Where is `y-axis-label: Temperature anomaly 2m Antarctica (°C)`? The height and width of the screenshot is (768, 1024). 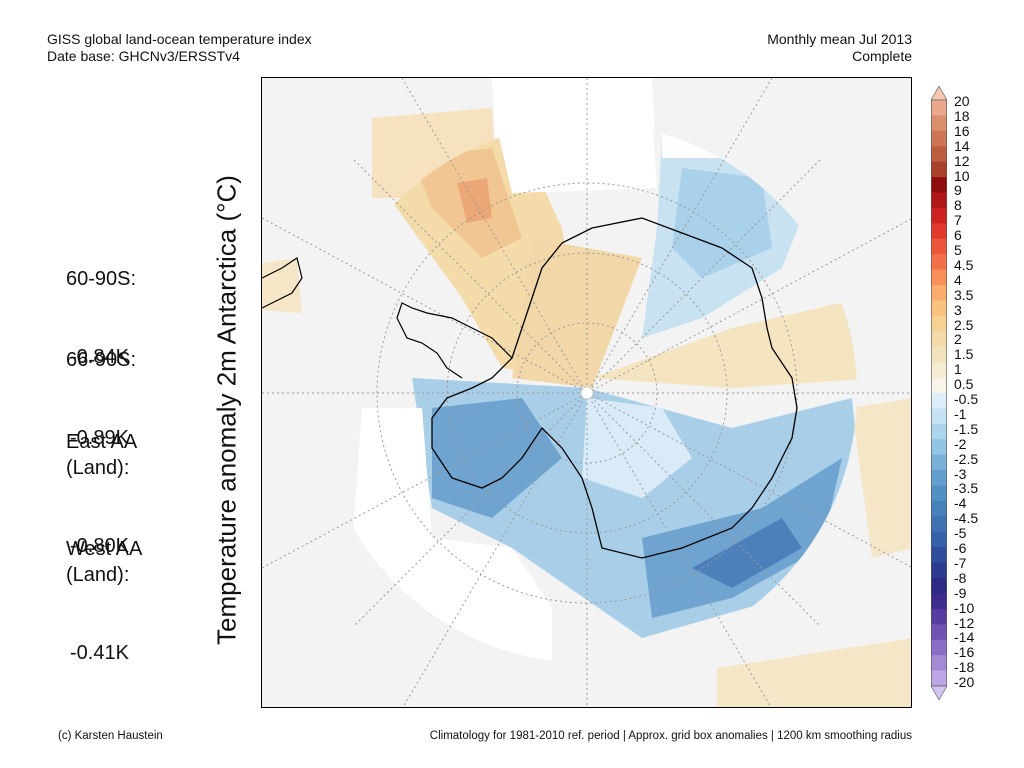 y-axis-label: Temperature anomaly 2m Antarctica (°C) is located at coordinates (226, 410).